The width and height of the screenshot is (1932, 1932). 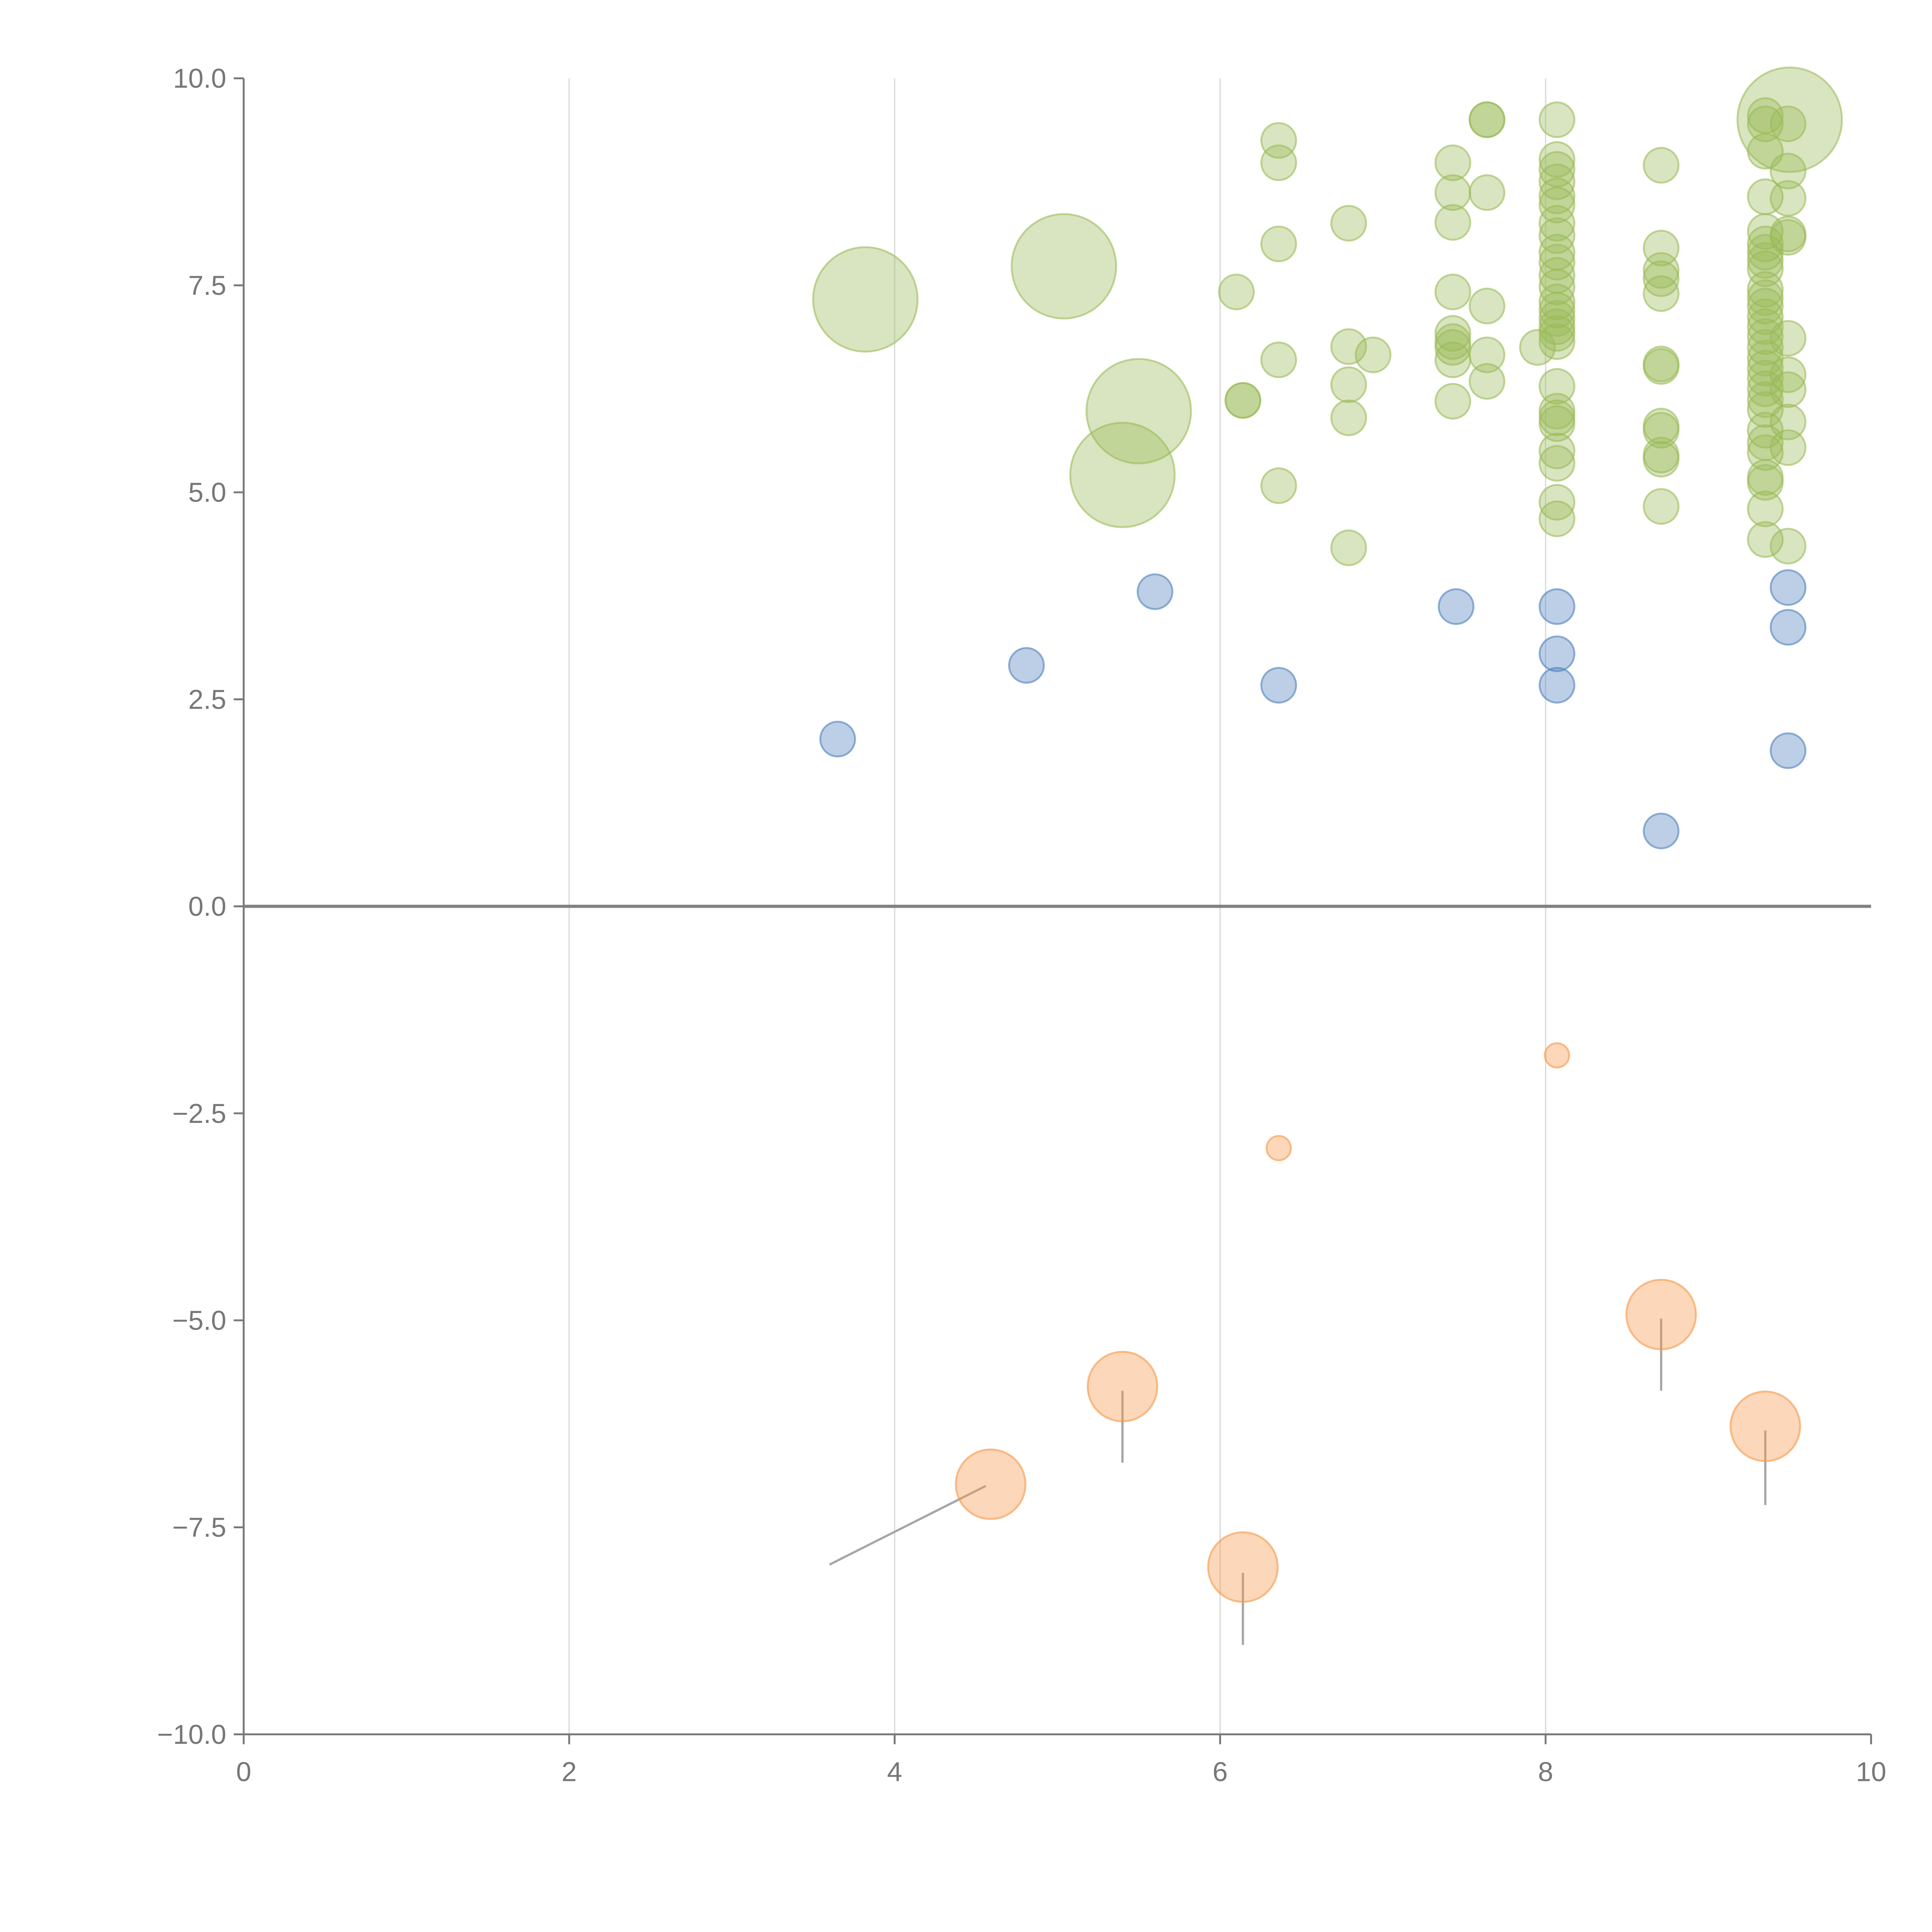 I want to click on y-tick-label: −2.5, so click(x=199, y=1113).